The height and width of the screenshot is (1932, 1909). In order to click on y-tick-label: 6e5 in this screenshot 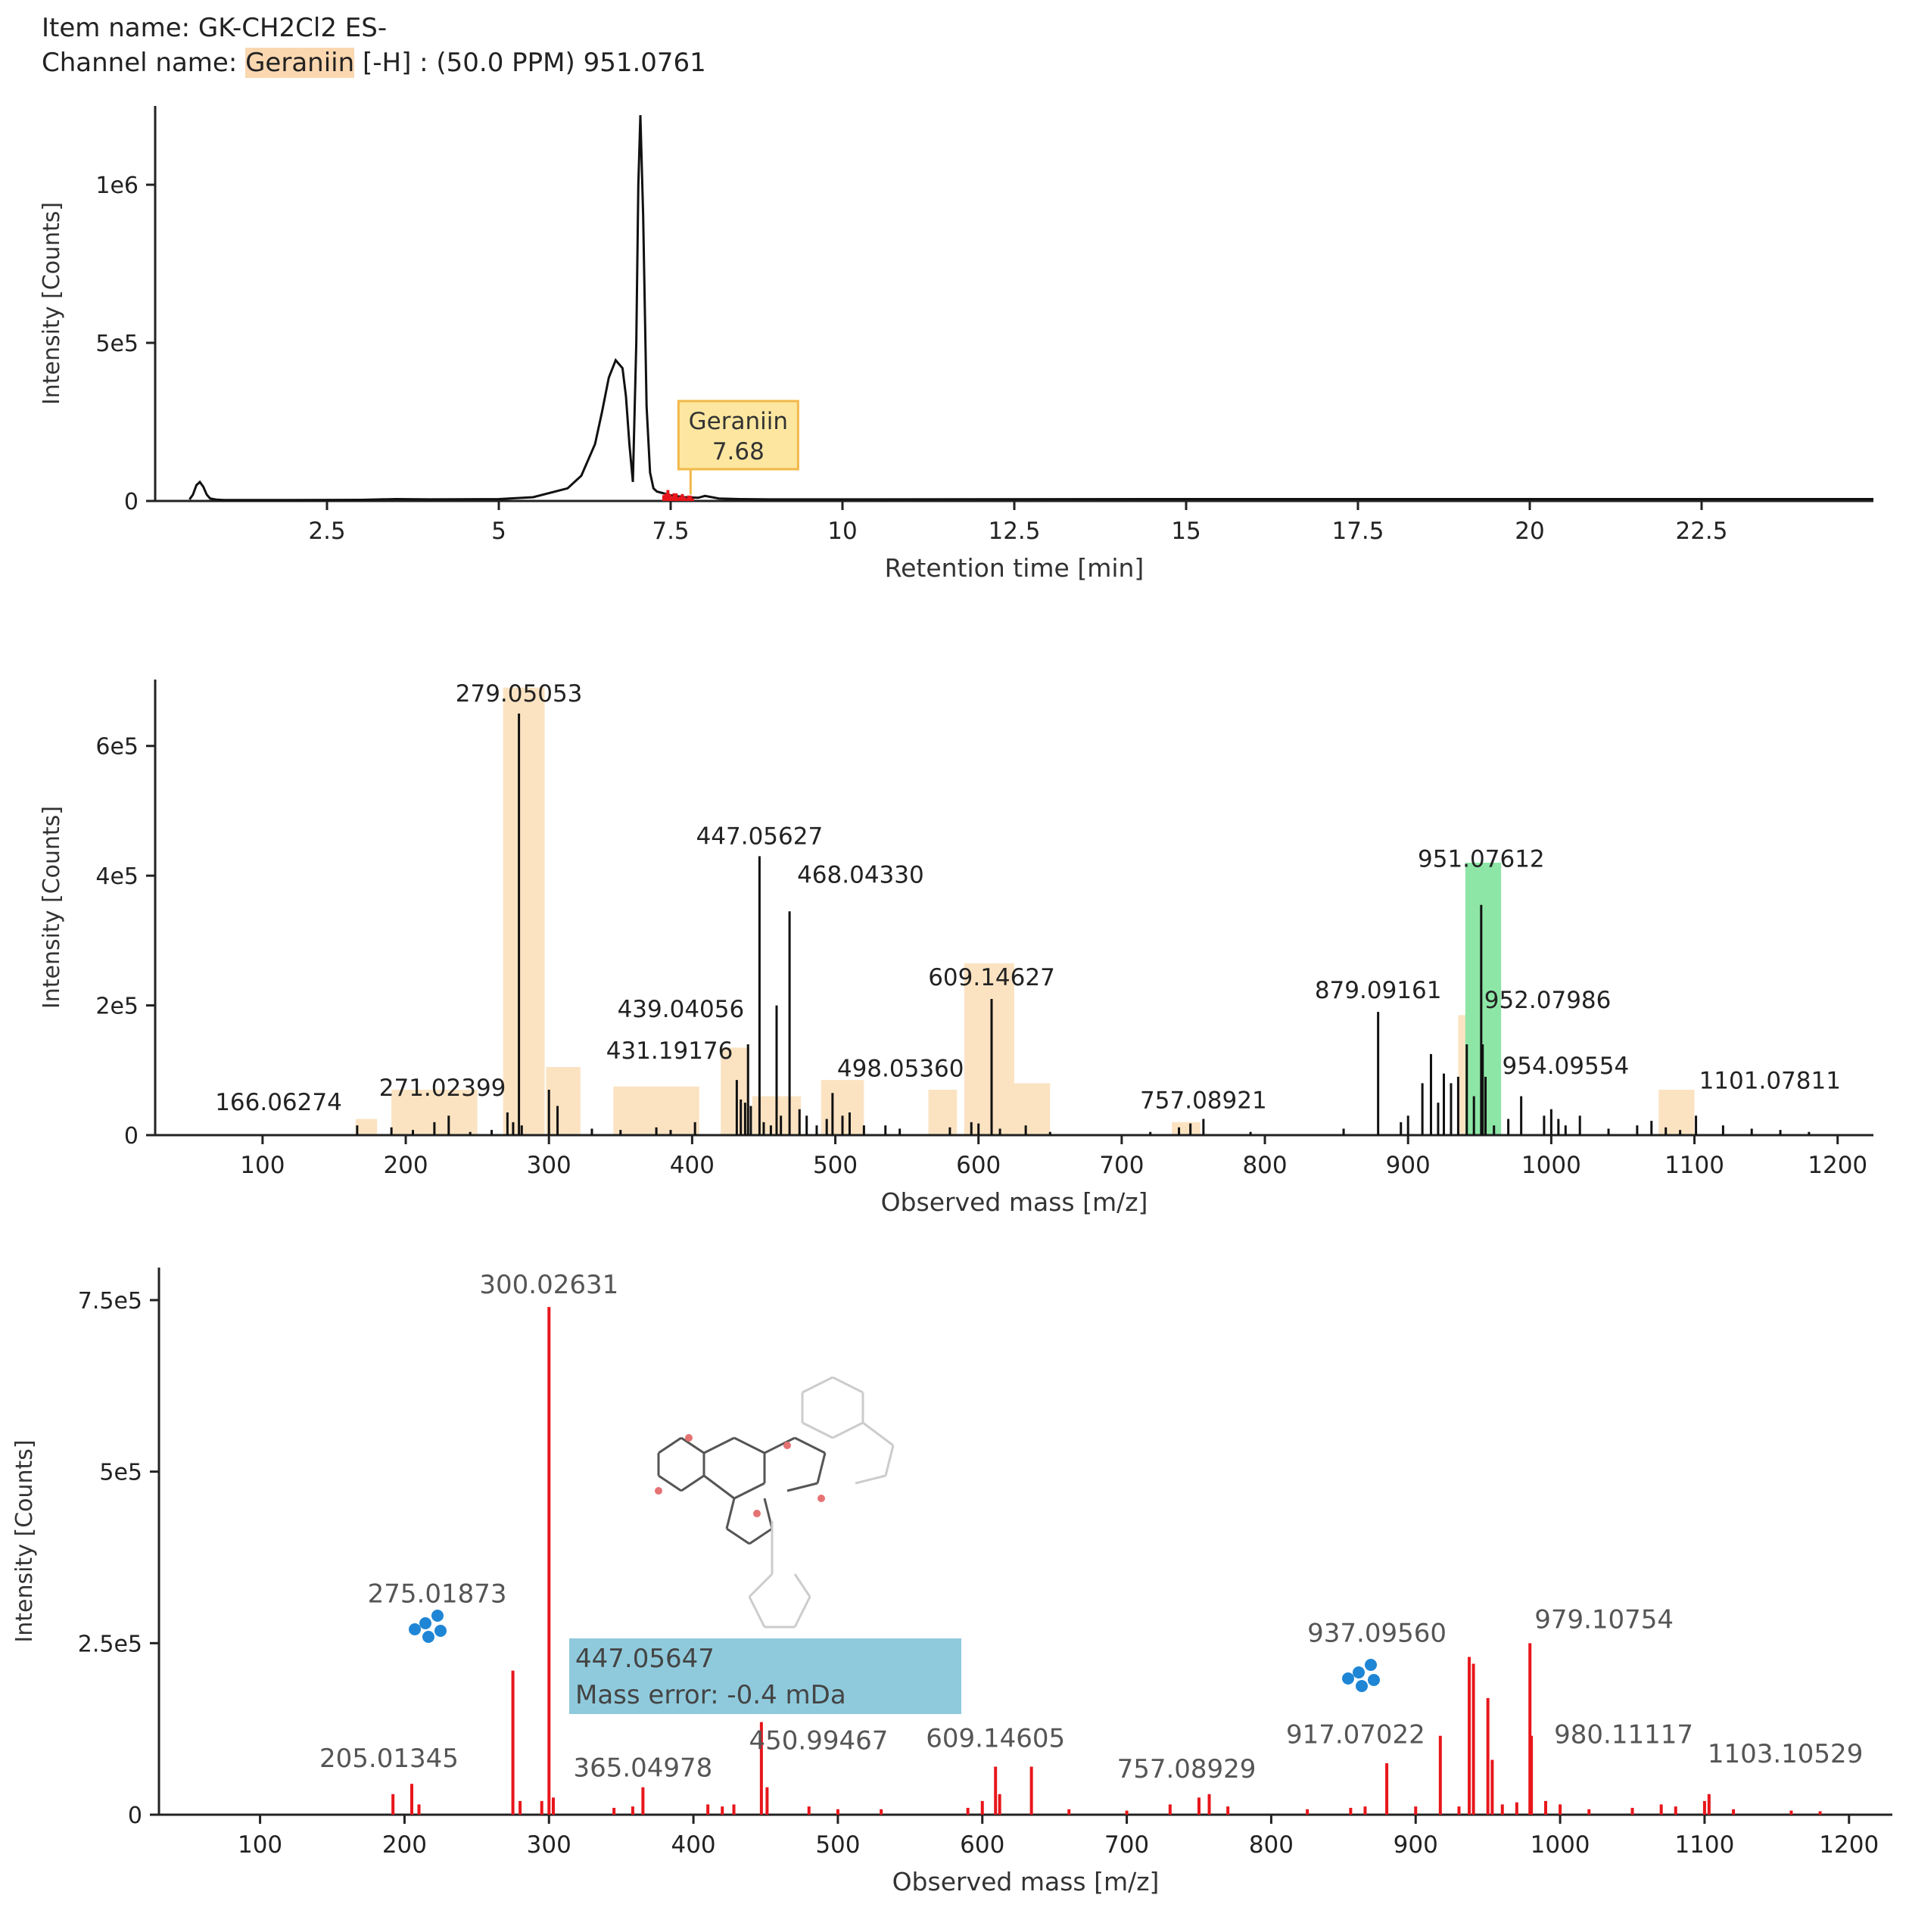, I will do `click(117, 747)`.